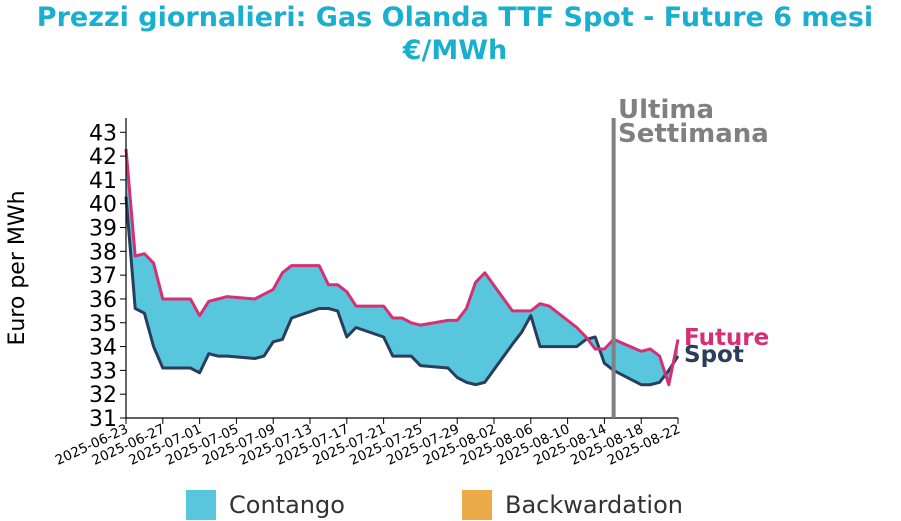  What do you see at coordinates (693, 134) in the screenshot?
I see `last-week-annotation-line2: Settimana` at bounding box center [693, 134].